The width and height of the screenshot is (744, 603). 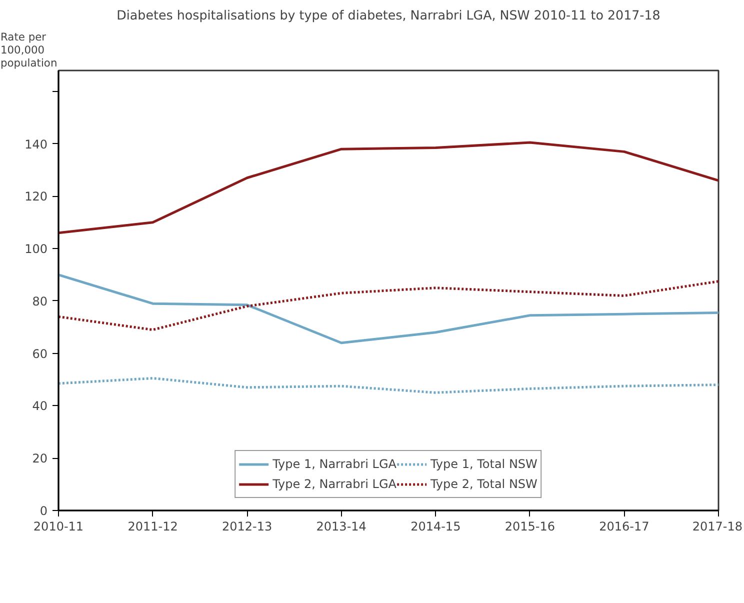 I want to click on chart-title: Diabetes hospitalisations by type of diabetes, Narrabri LGA, NSW 2010-11 to 2017-18, so click(x=388, y=15).